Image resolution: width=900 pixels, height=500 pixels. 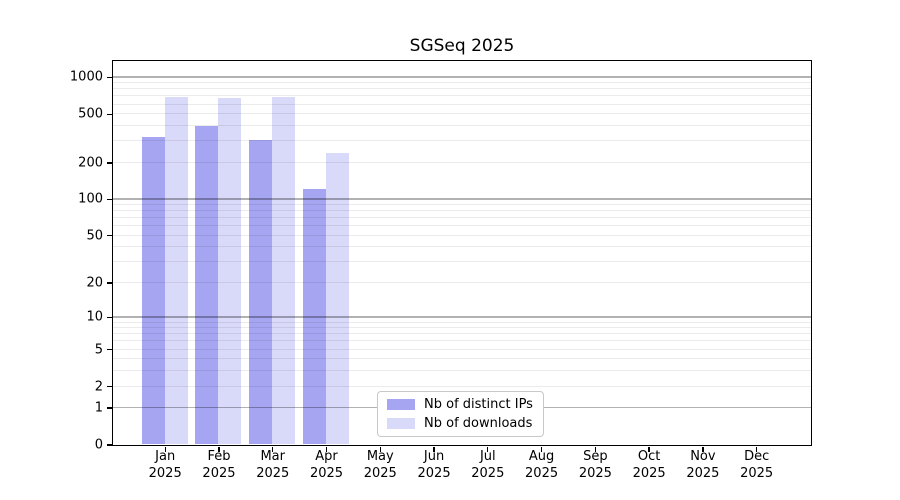 What do you see at coordinates (380, 465) in the screenshot?
I see `x-tick-label-may: May 2025` at bounding box center [380, 465].